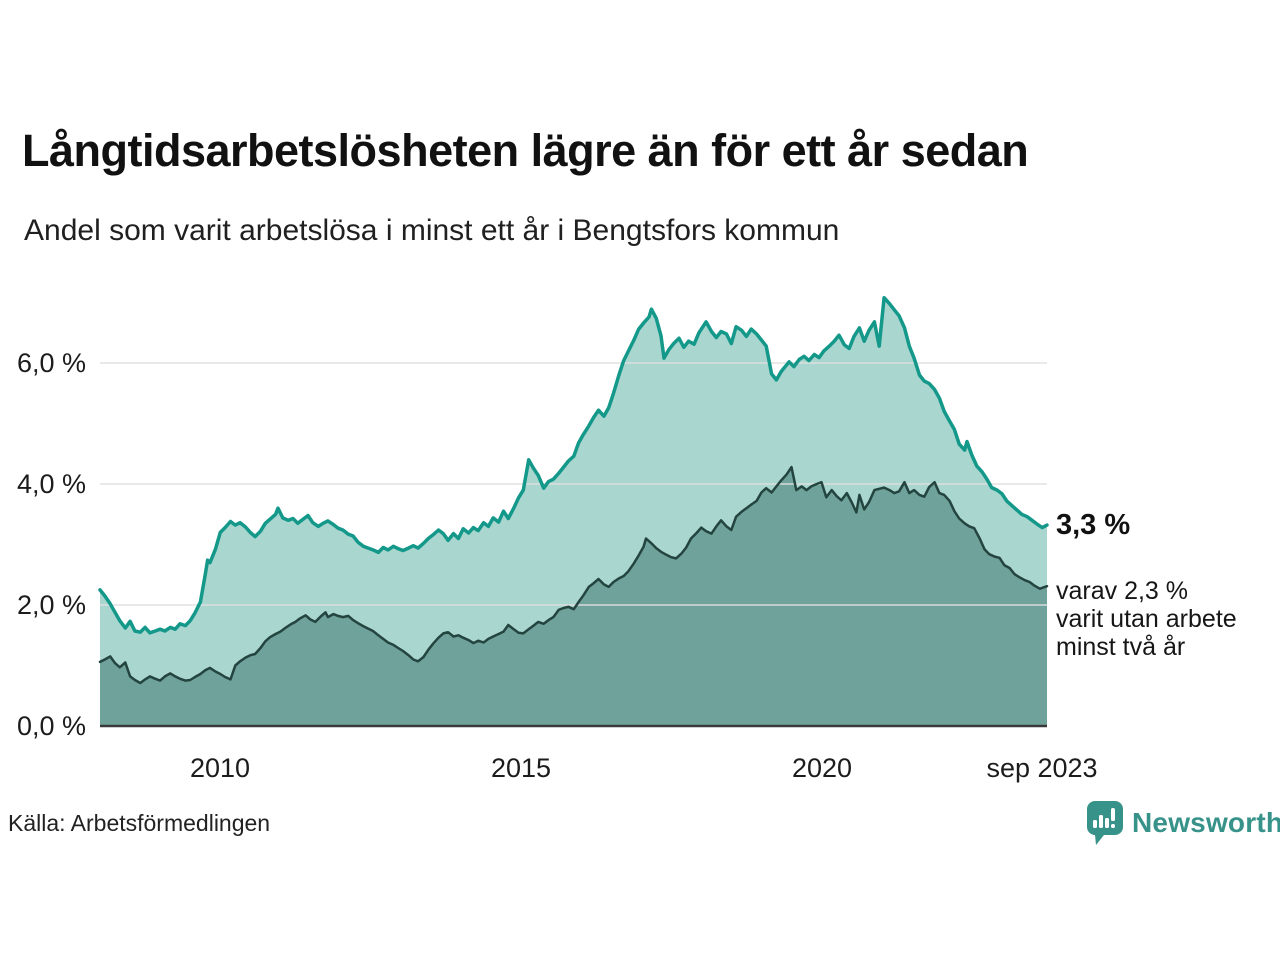 This screenshot has width=1280, height=960. I want to click on source-attribution: Källa: Arbetsförmedlingen, so click(139, 823).